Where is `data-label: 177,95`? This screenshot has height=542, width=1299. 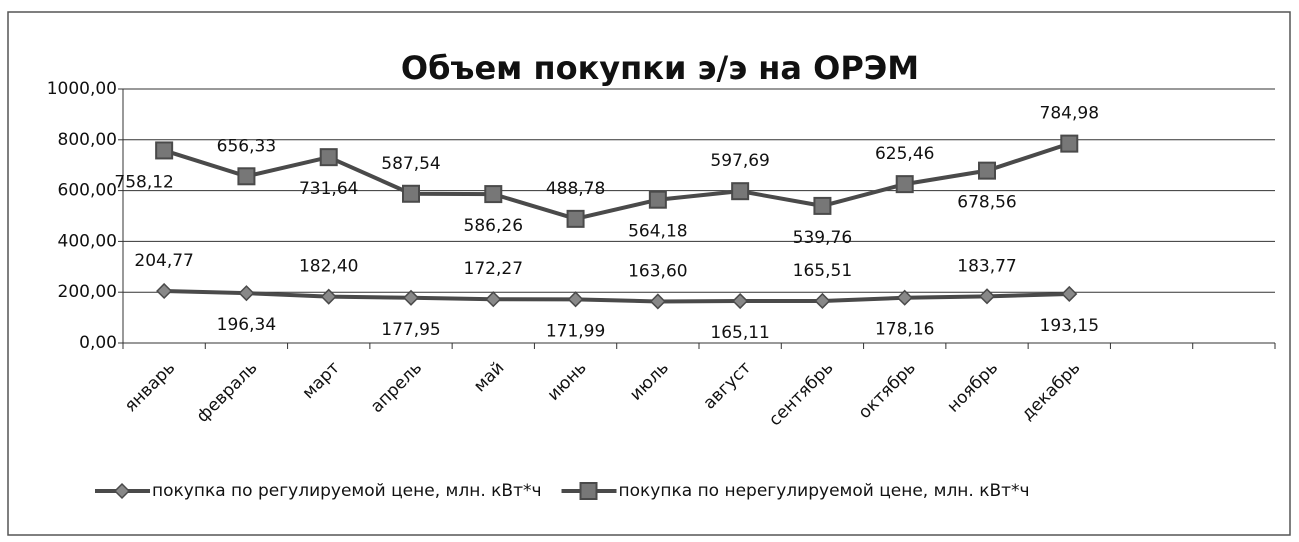
data-label: 177,95 is located at coordinates (410, 330).